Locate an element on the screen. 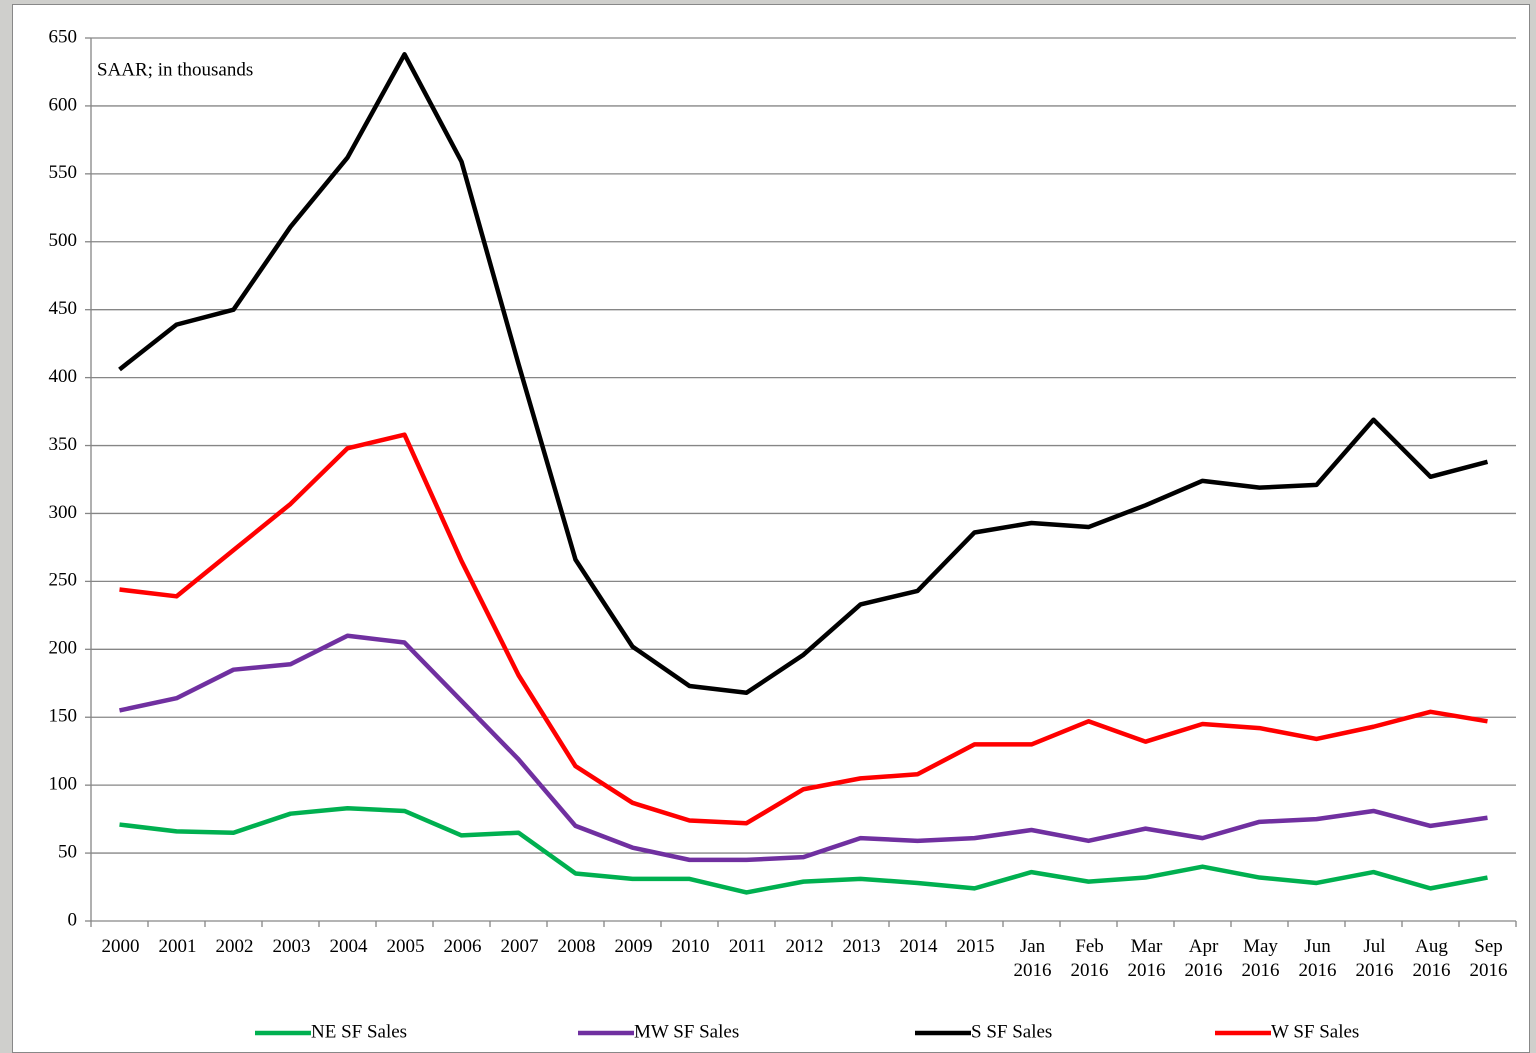 The image size is (1536, 1053). x-tick-label: Aug 2016 is located at coordinates (1431, 958).